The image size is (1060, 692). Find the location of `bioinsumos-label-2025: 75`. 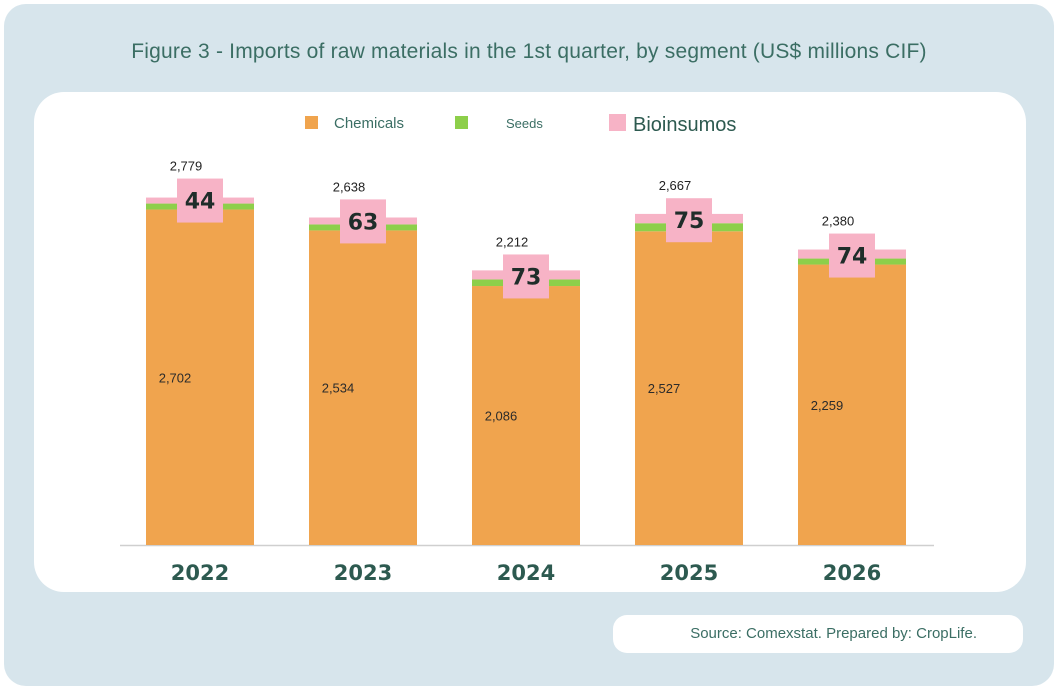

bioinsumos-label-2025: 75 is located at coordinates (689, 221).